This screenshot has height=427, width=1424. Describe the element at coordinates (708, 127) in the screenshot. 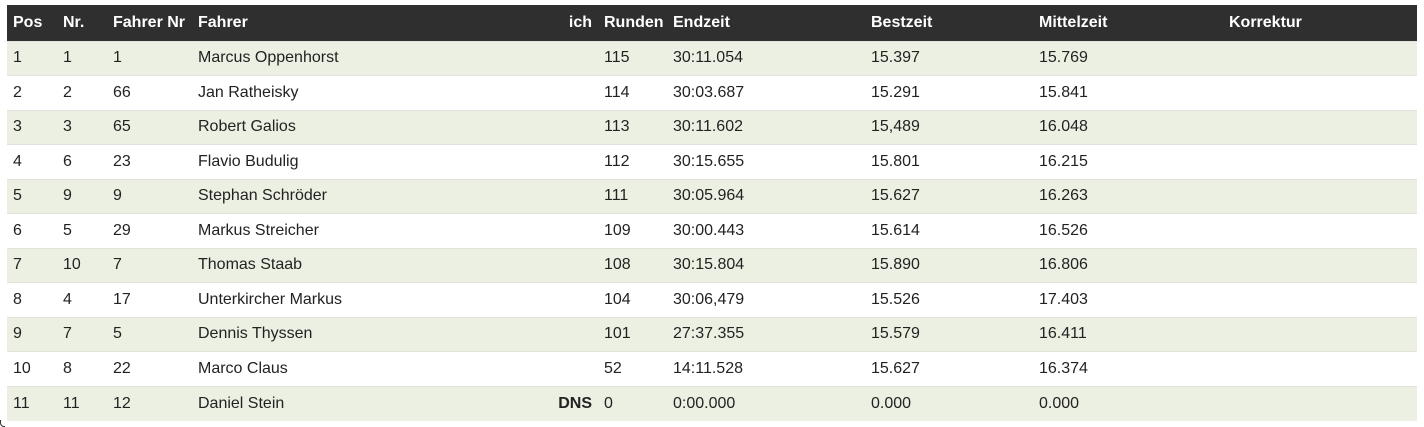

I see `cell-endzeit: 30:11.602` at that location.